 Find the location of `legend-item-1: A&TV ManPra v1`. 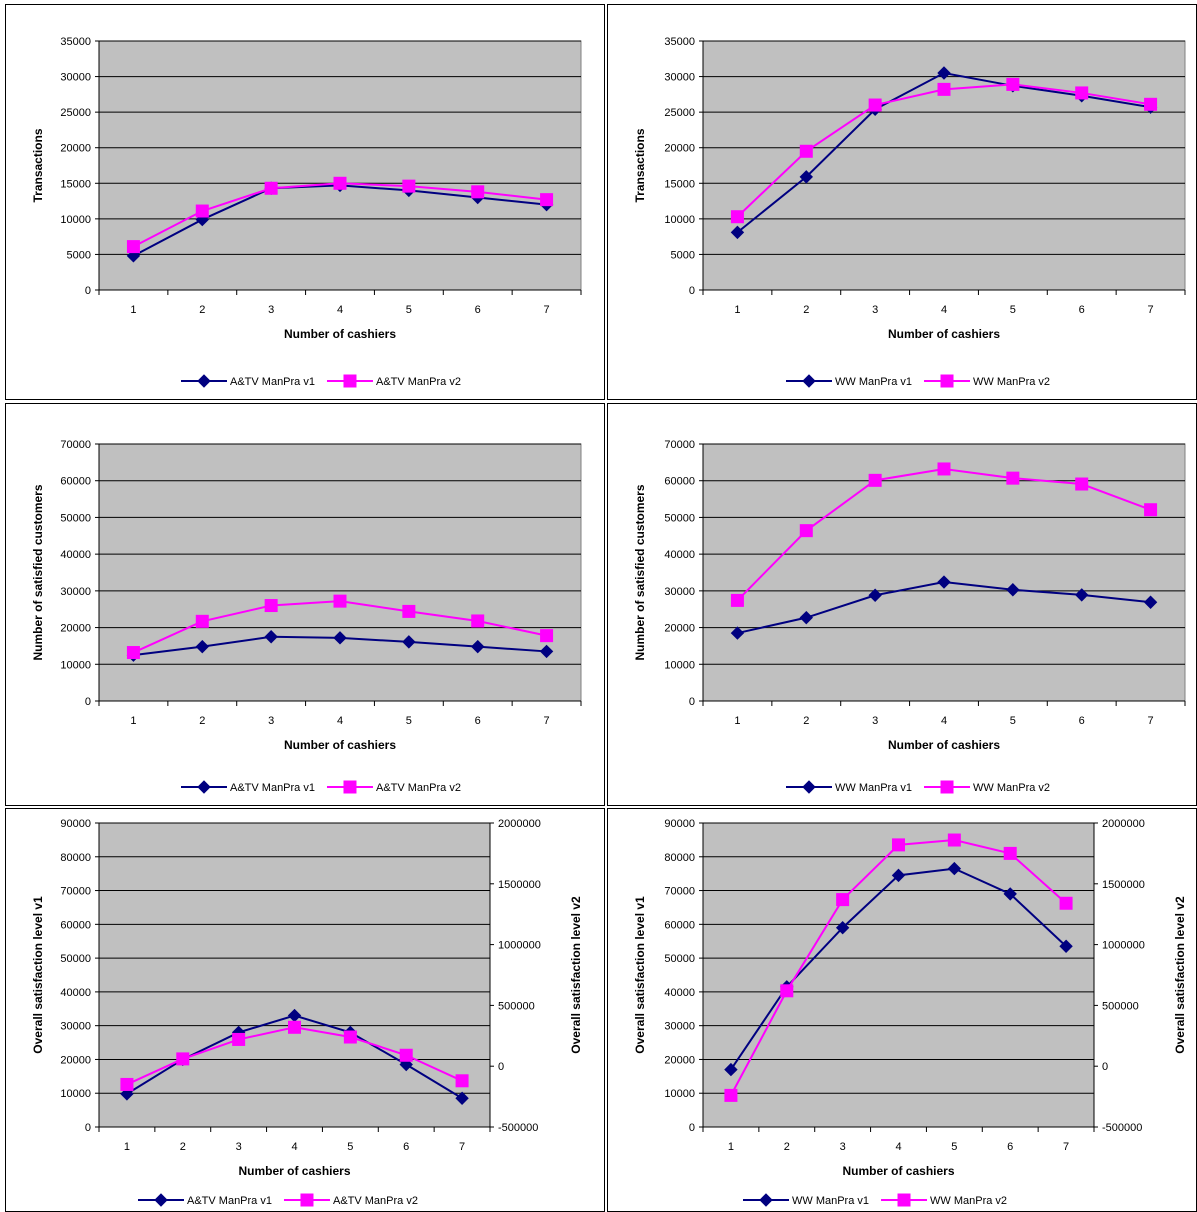

legend-item-1: A&TV ManPra v1 is located at coordinates (248, 787).